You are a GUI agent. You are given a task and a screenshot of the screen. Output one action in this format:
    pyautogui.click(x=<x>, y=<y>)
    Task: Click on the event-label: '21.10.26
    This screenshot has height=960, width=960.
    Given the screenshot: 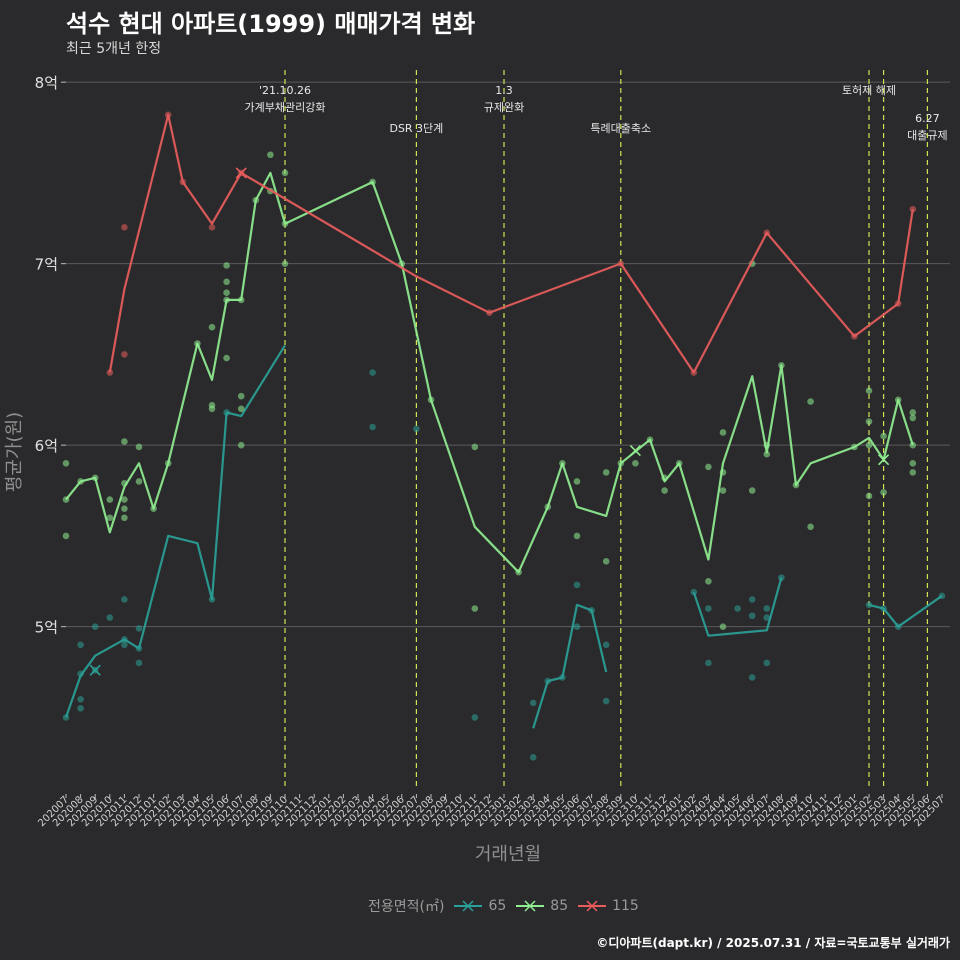 What is the action you would take?
    pyautogui.click(x=285, y=90)
    